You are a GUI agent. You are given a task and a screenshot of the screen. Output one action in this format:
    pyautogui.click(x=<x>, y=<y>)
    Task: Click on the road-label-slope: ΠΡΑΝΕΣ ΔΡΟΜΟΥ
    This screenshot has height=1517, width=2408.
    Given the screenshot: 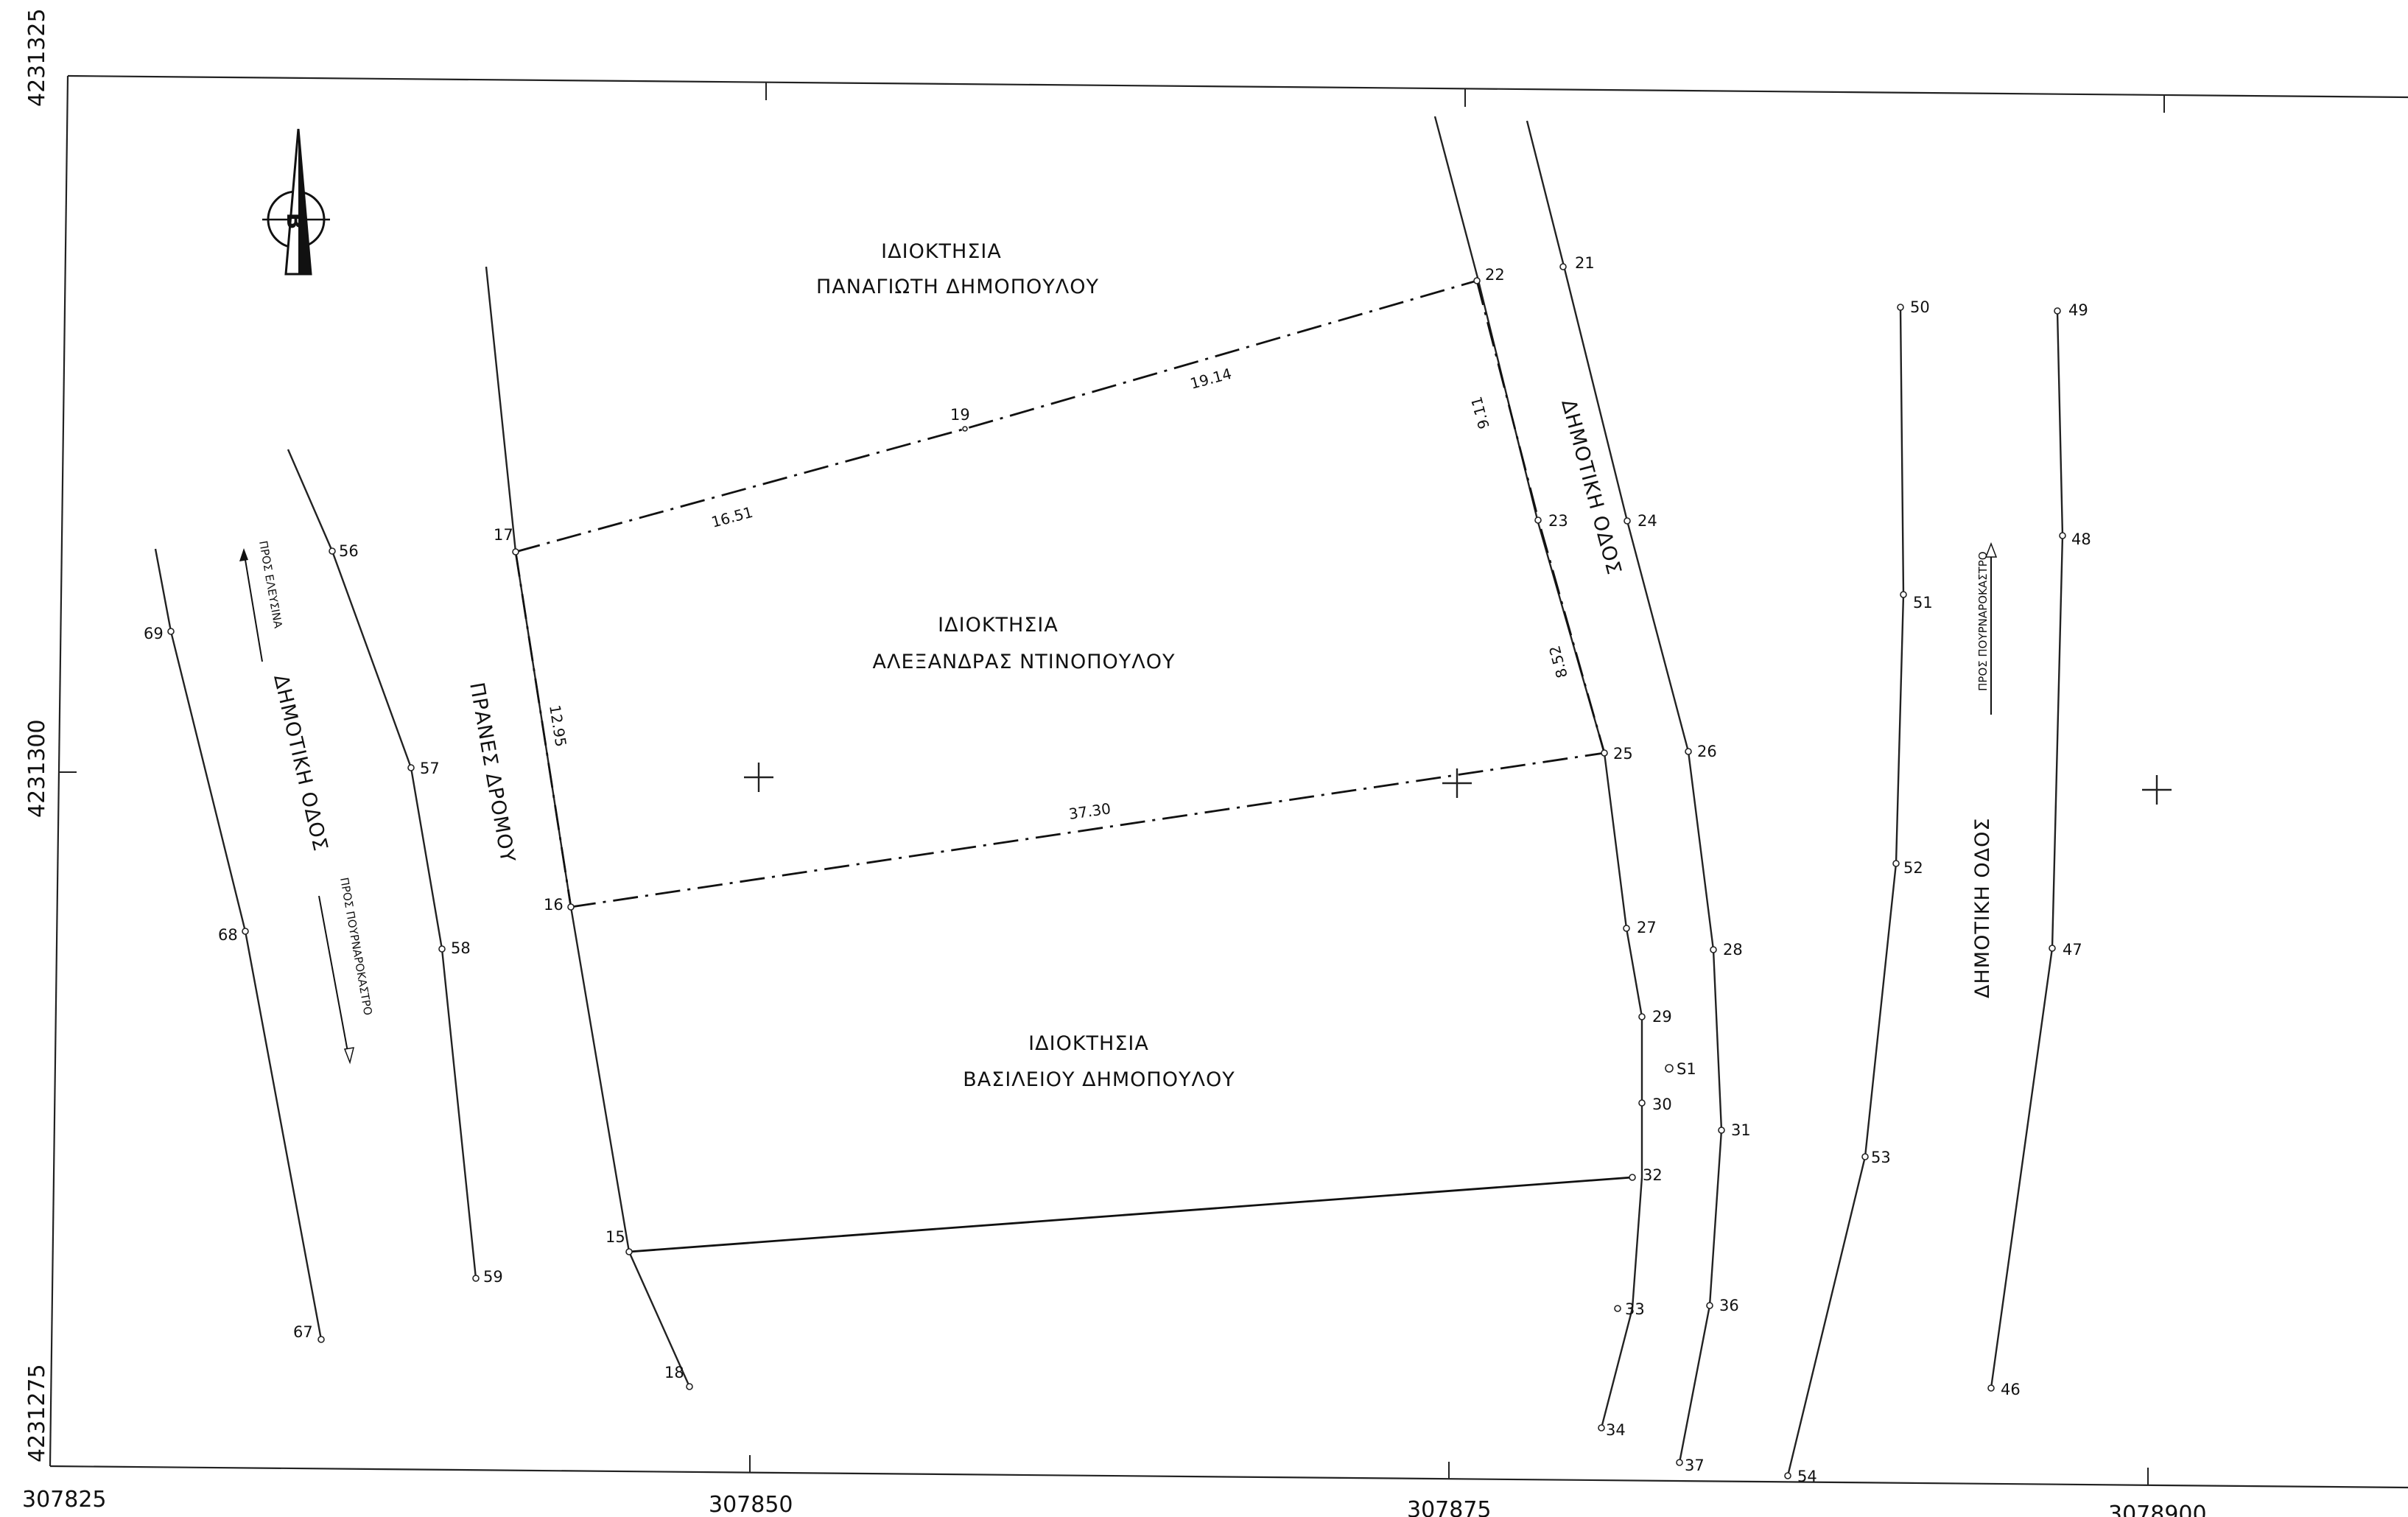 What is the action you would take?
    pyautogui.click(x=492, y=773)
    